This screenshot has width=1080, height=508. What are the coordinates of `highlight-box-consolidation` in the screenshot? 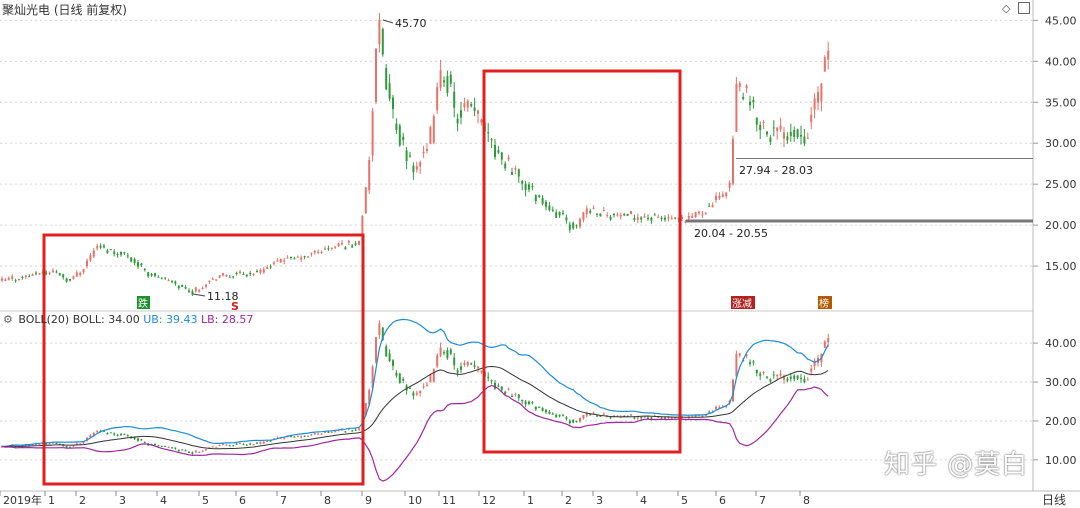 It's located at (203, 359).